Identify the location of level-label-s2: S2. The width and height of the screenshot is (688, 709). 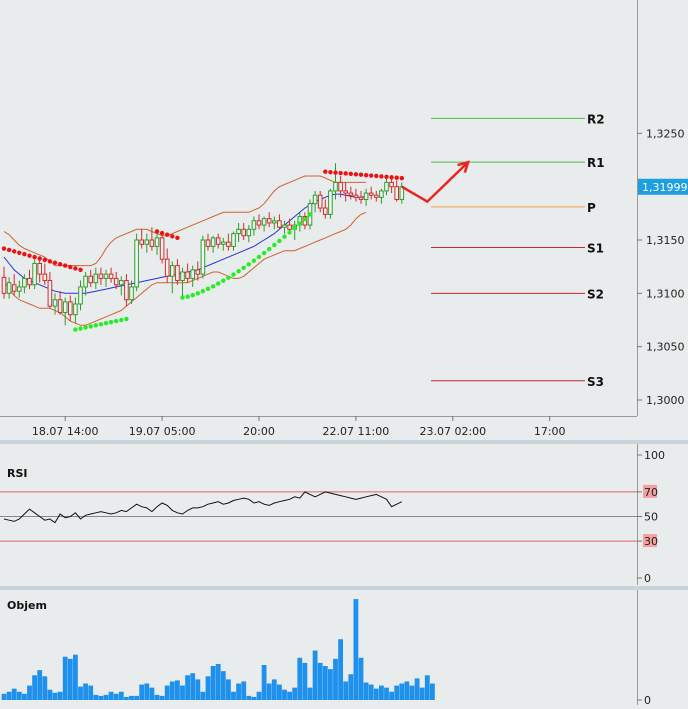
(595, 294).